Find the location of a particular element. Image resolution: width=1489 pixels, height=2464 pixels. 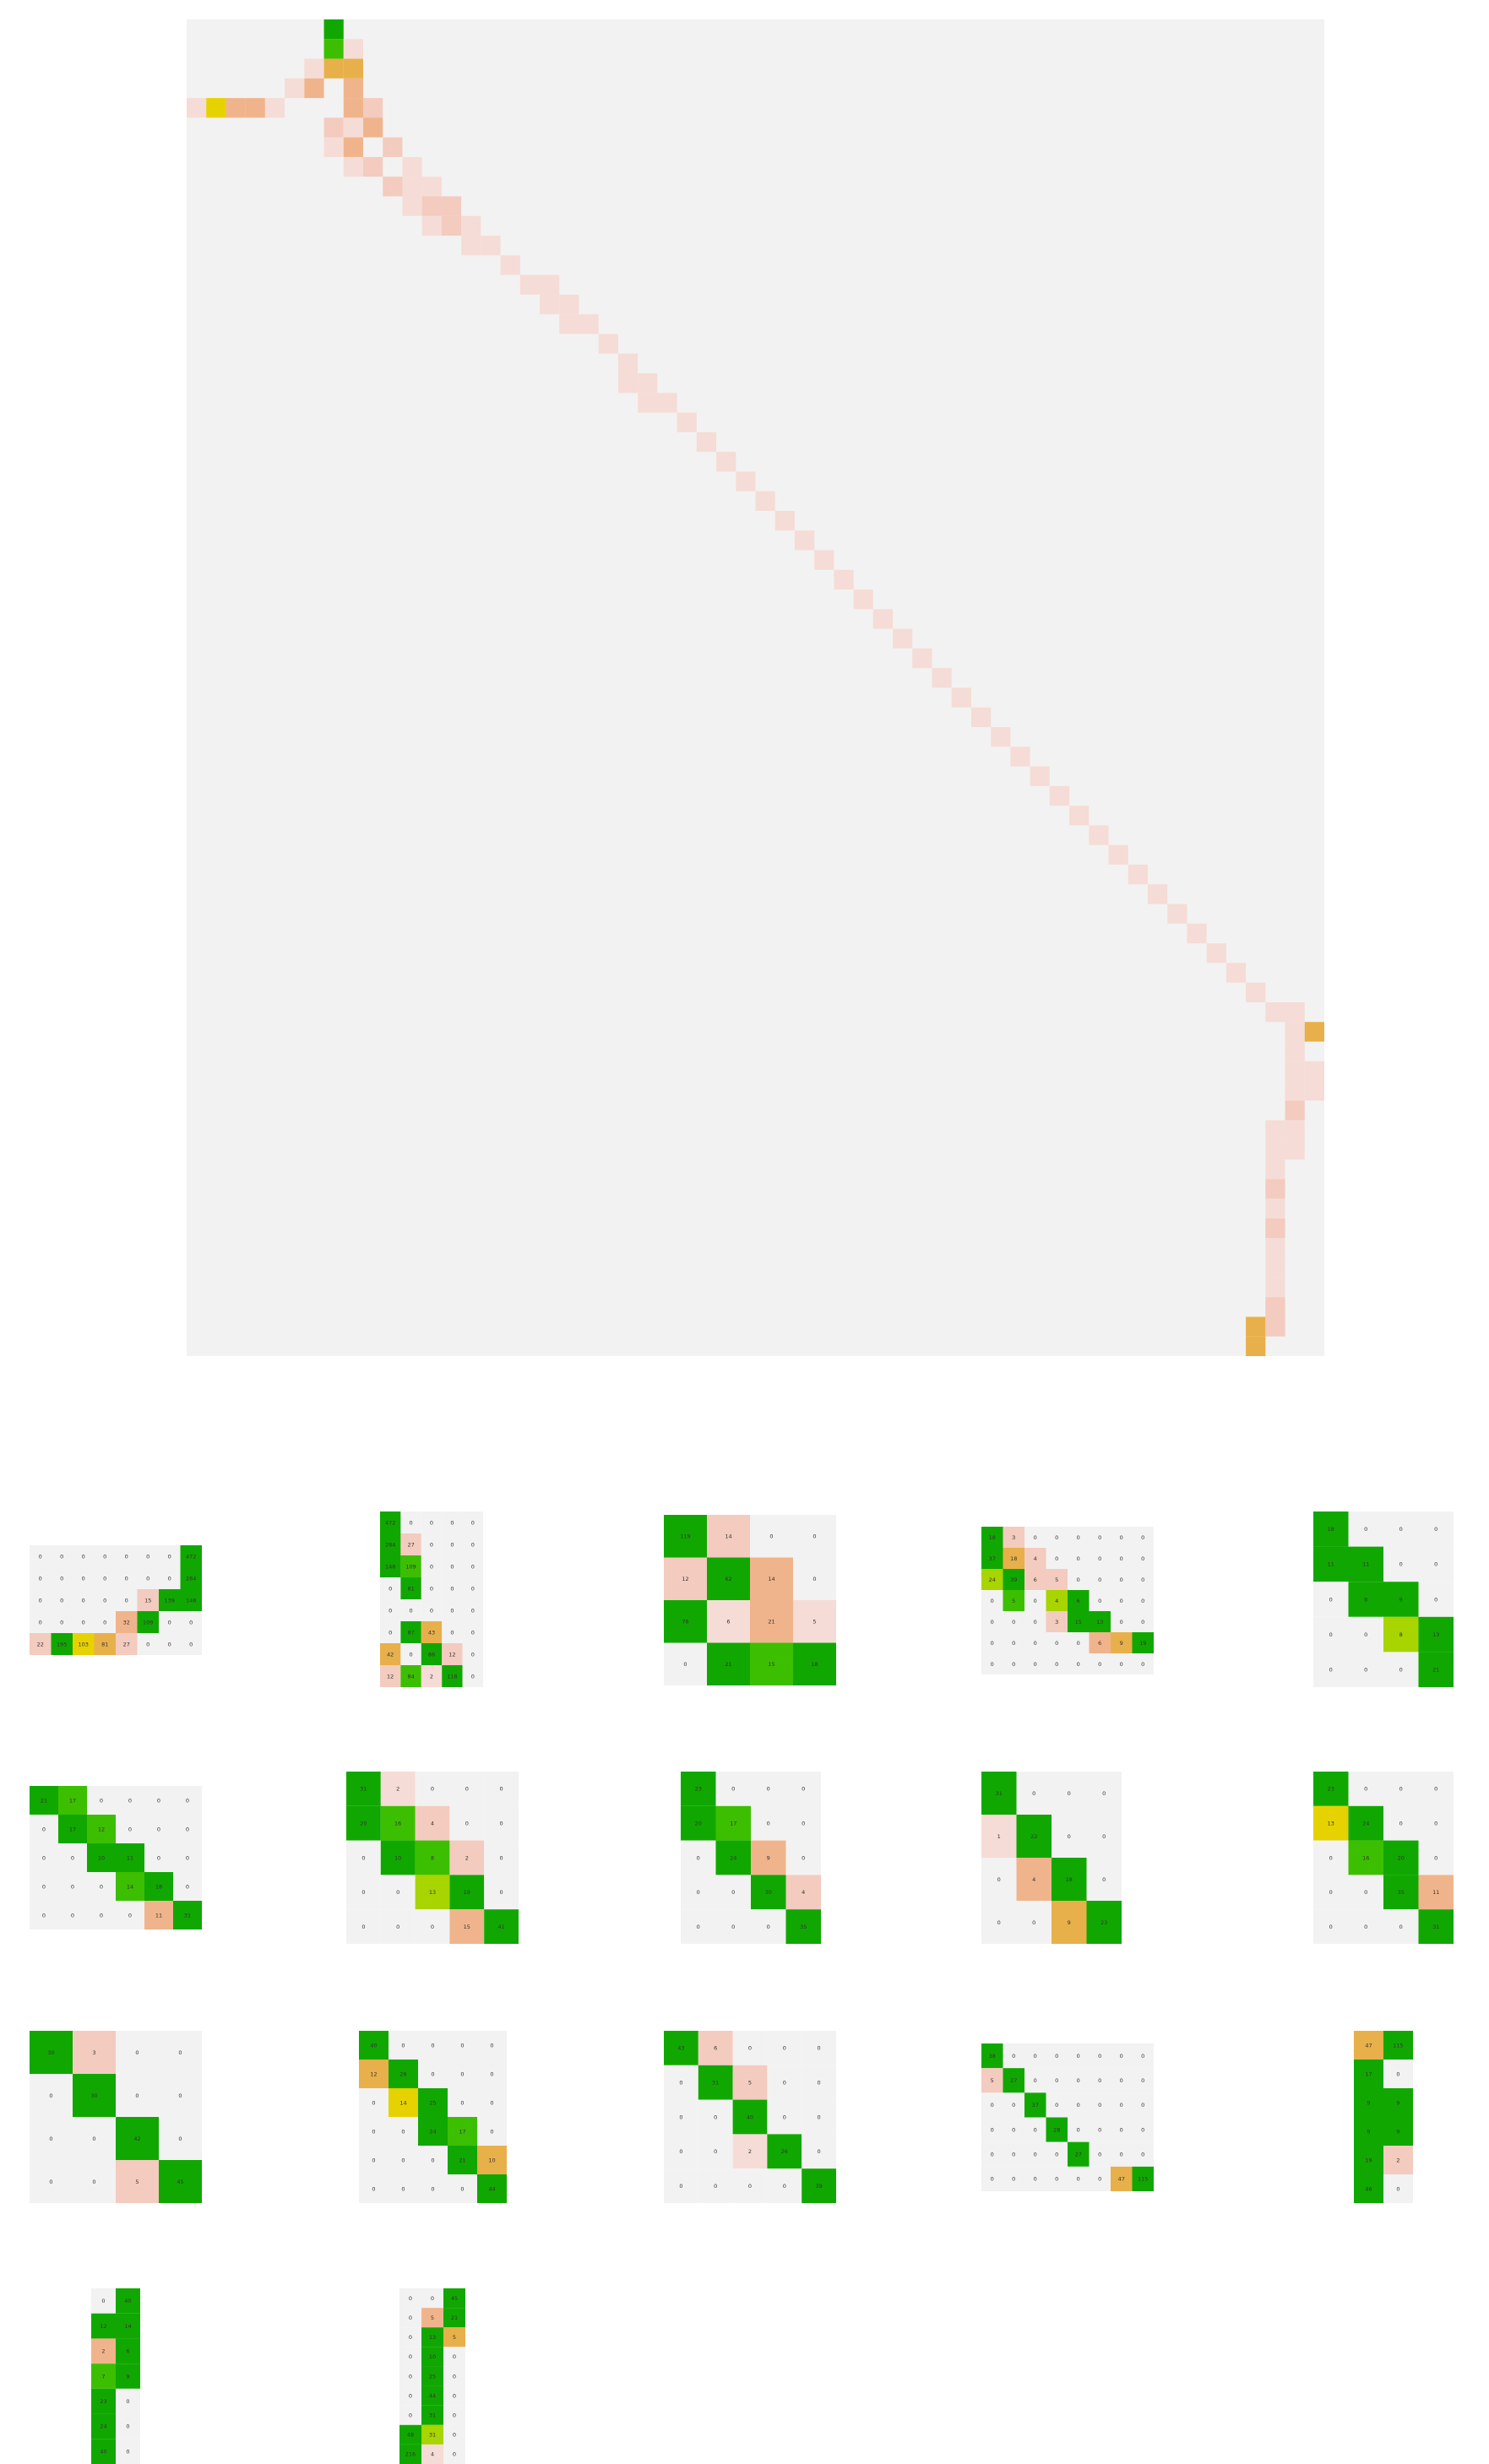

cell-value-label: 15 is located at coordinates (147, 1600).